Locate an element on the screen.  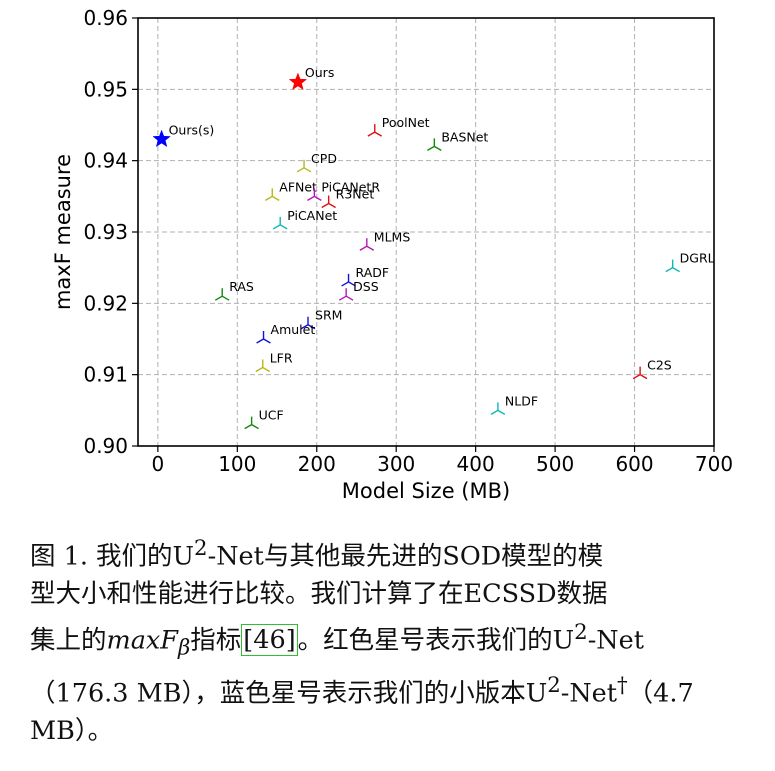
point-label: Ours is located at coordinates (319, 72).